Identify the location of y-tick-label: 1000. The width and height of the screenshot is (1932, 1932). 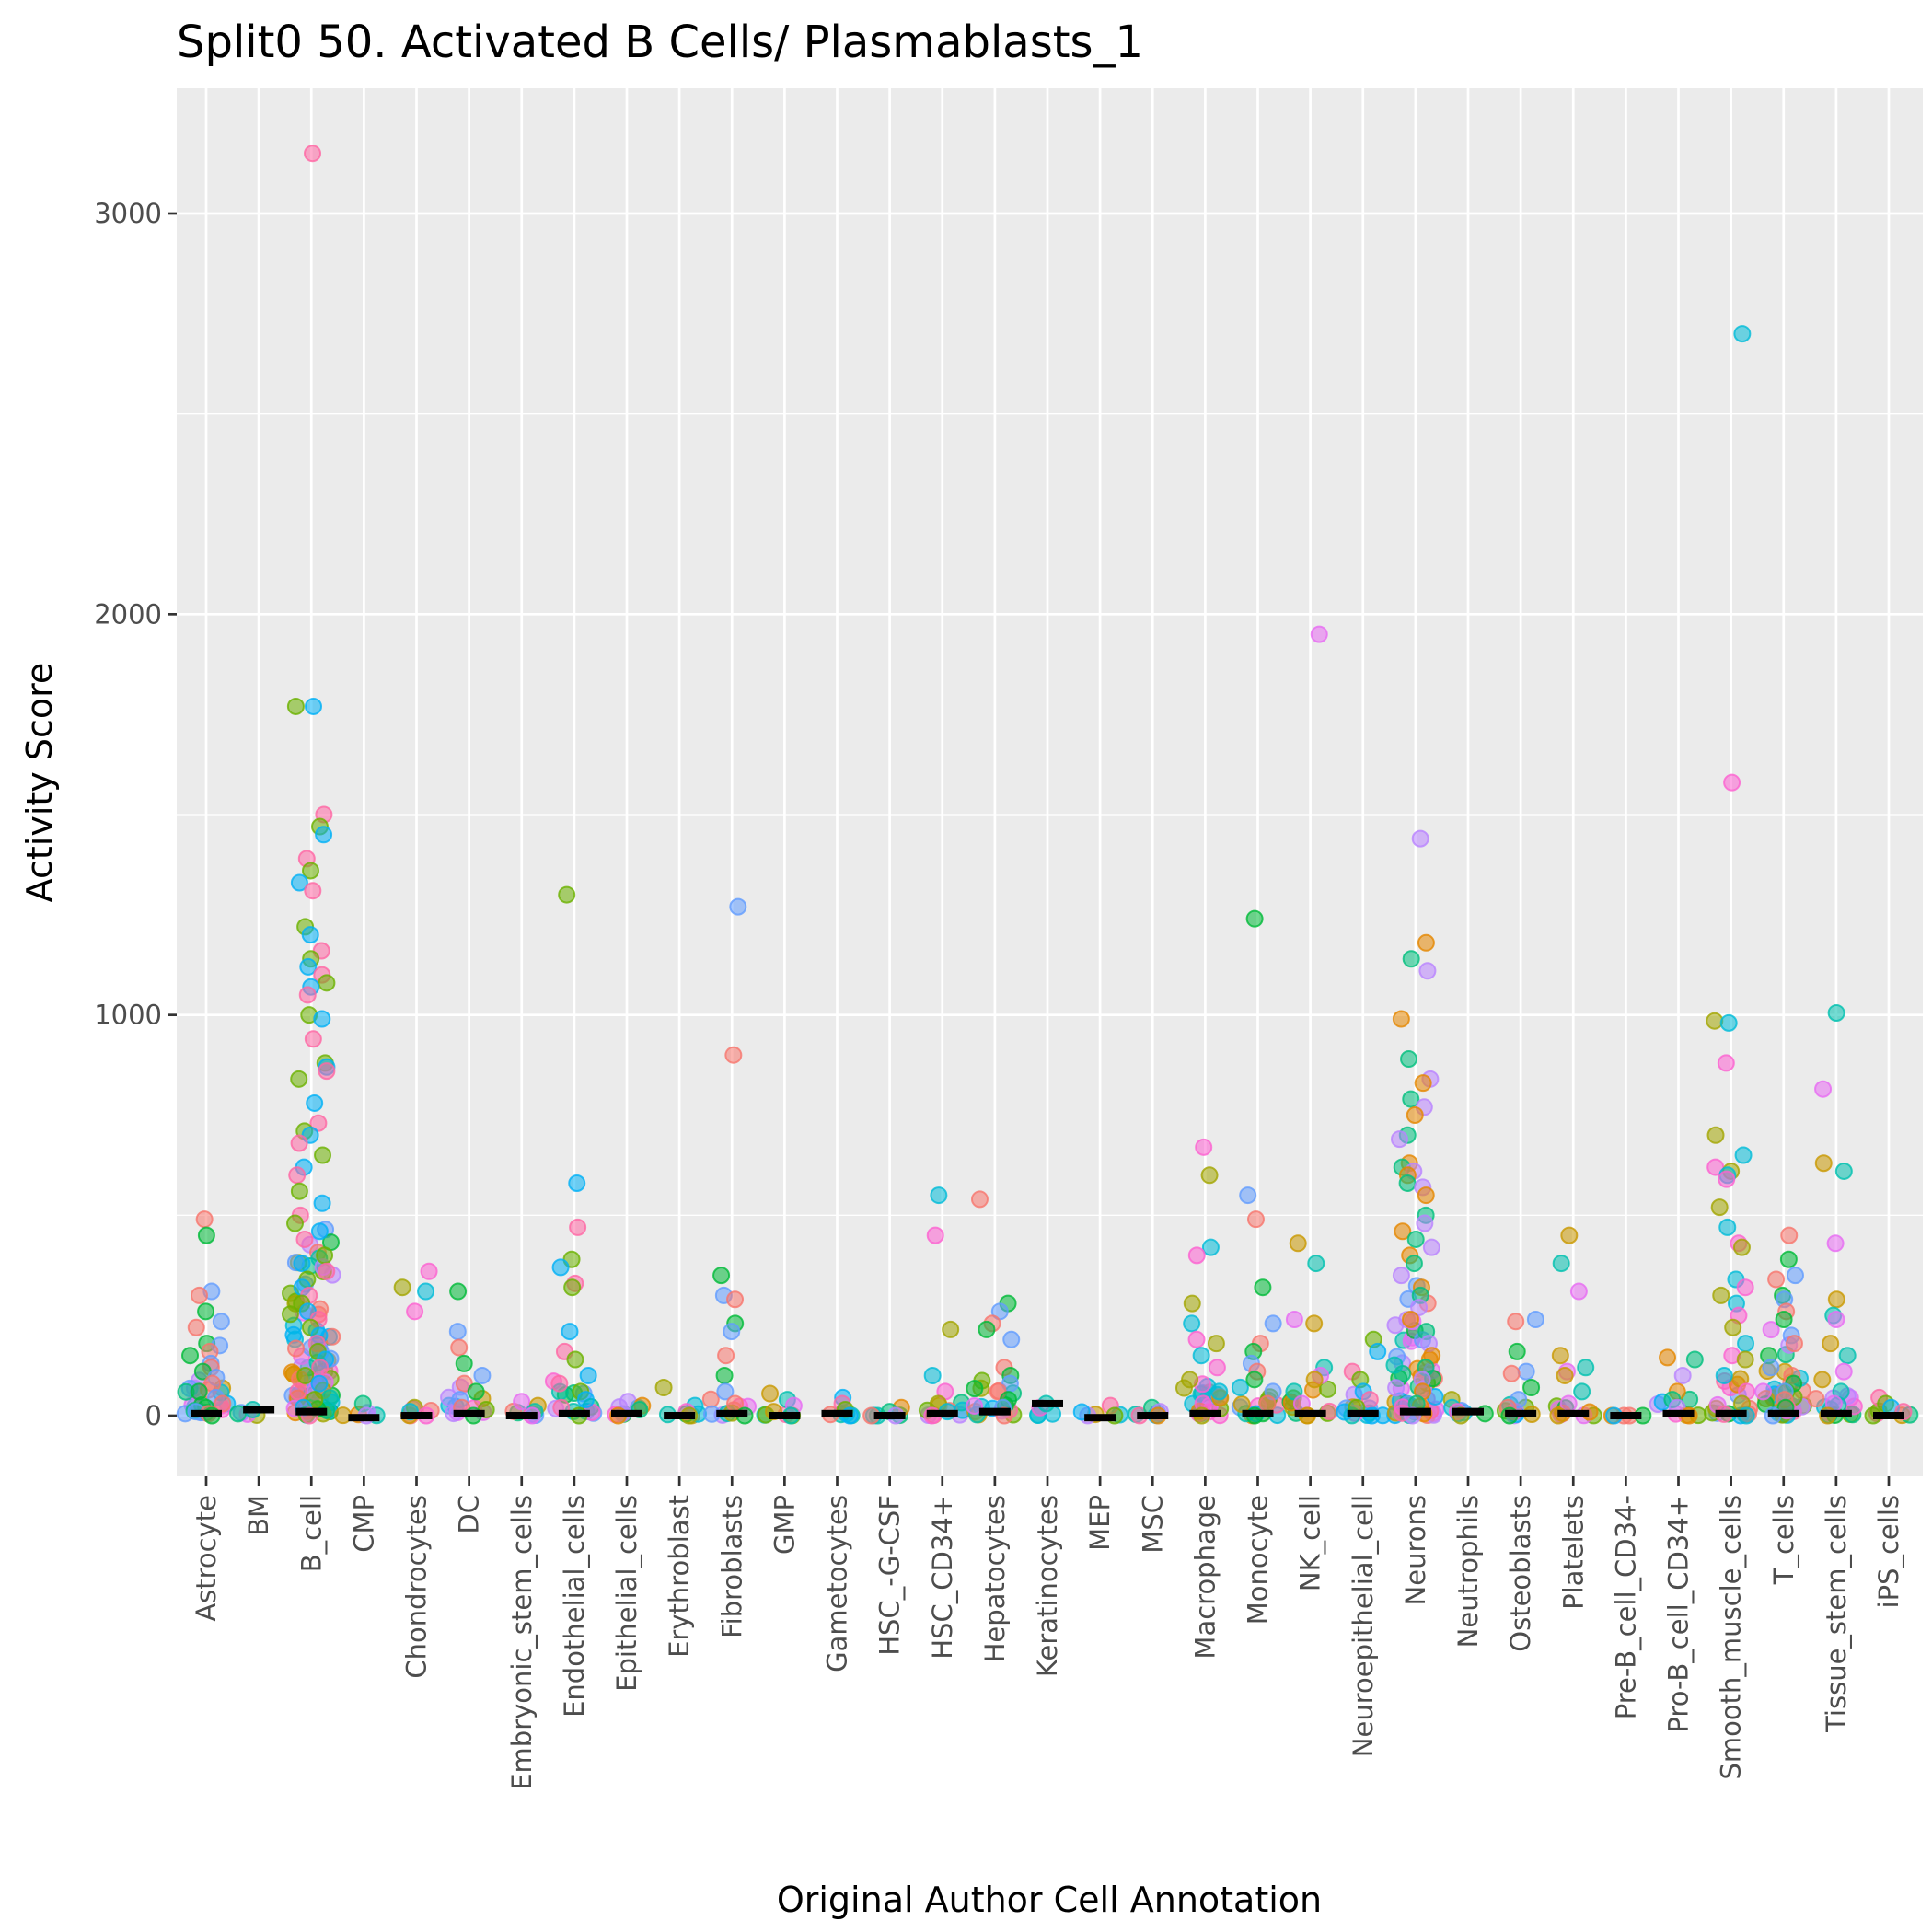
(128, 1016).